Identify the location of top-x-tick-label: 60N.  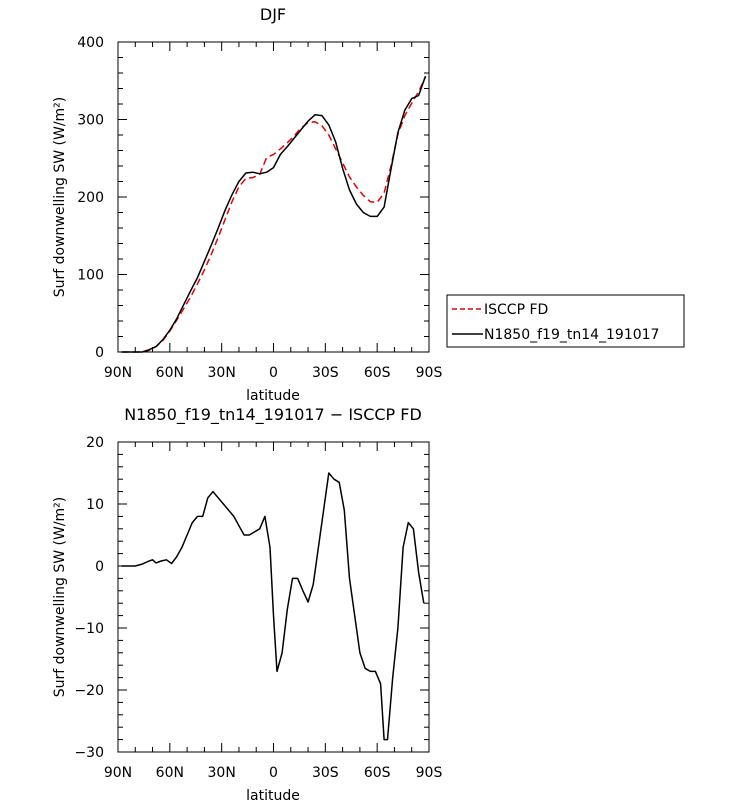
(170, 373).